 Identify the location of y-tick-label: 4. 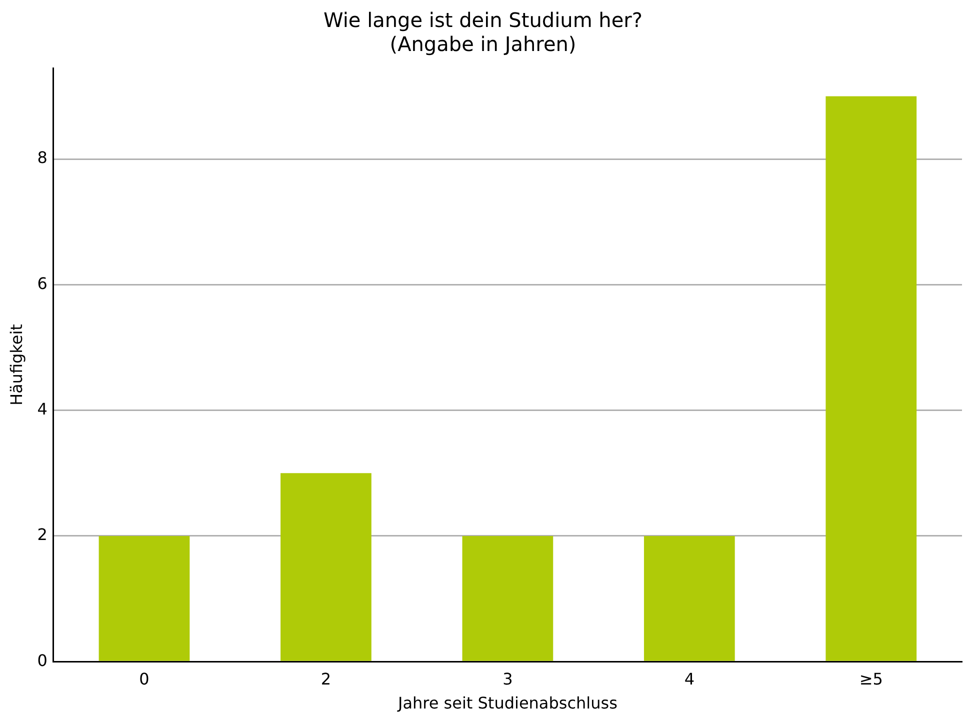
(42, 408).